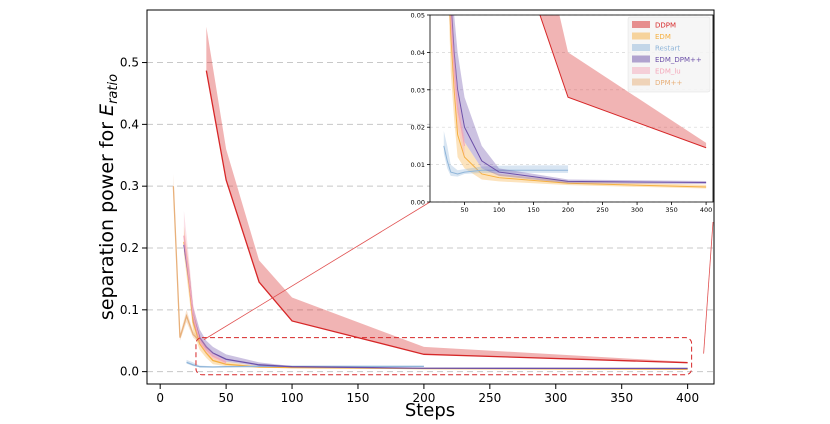  I want to click on inset-x-tick-label: 300, so click(637, 210).